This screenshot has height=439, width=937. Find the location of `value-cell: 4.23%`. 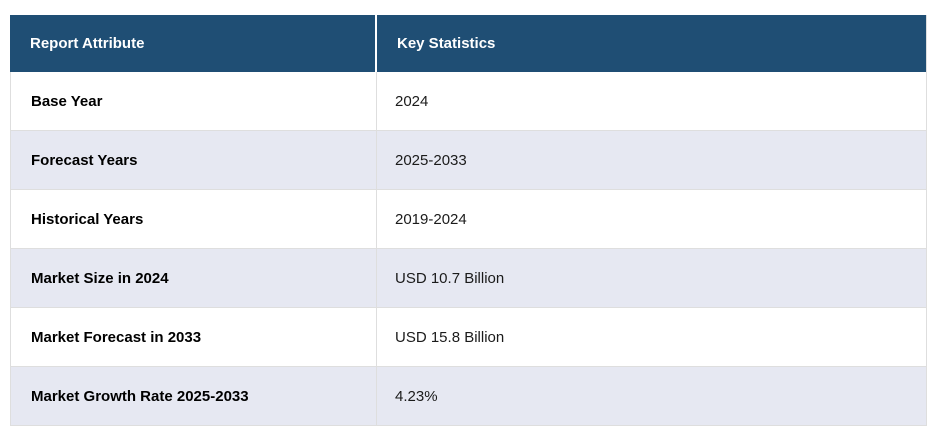

value-cell: 4.23% is located at coordinates (652, 396).